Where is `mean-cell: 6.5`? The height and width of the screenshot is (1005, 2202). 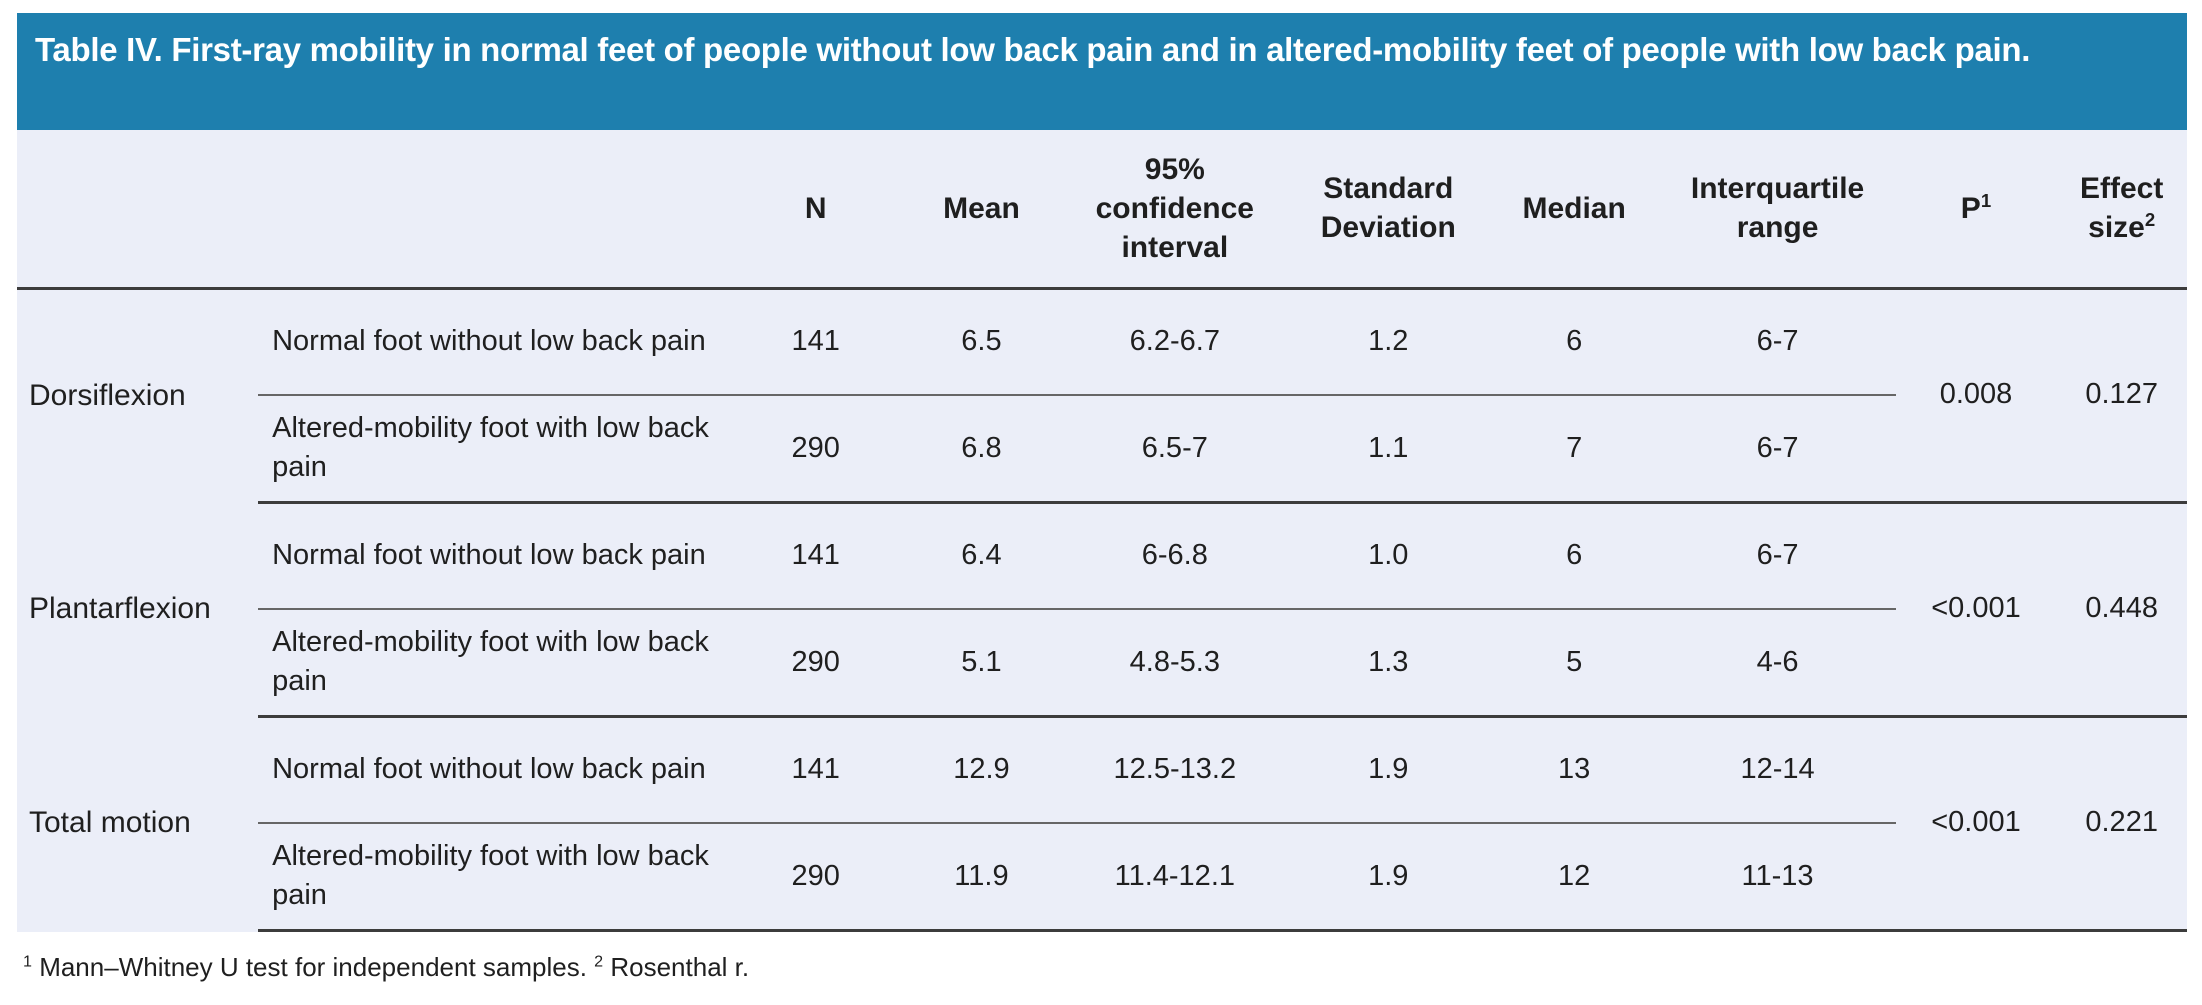
mean-cell: 6.5 is located at coordinates (981, 342).